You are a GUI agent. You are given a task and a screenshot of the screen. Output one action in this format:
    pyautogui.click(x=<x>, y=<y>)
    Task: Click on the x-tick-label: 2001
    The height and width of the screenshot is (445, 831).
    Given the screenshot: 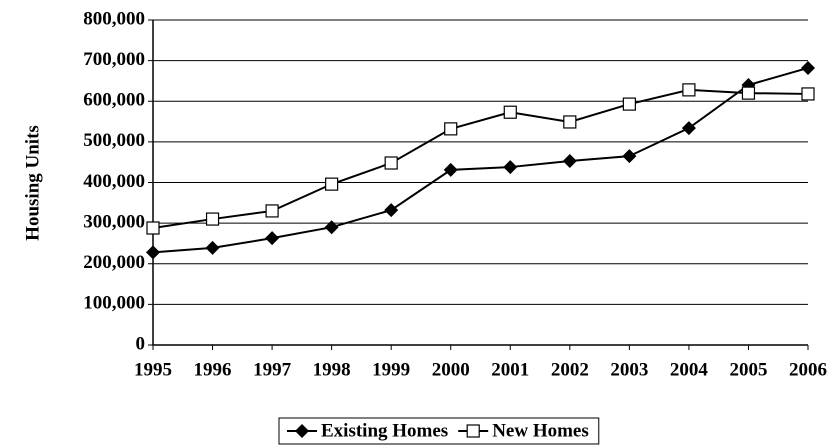 What is the action you would take?
    pyautogui.click(x=510, y=369)
    